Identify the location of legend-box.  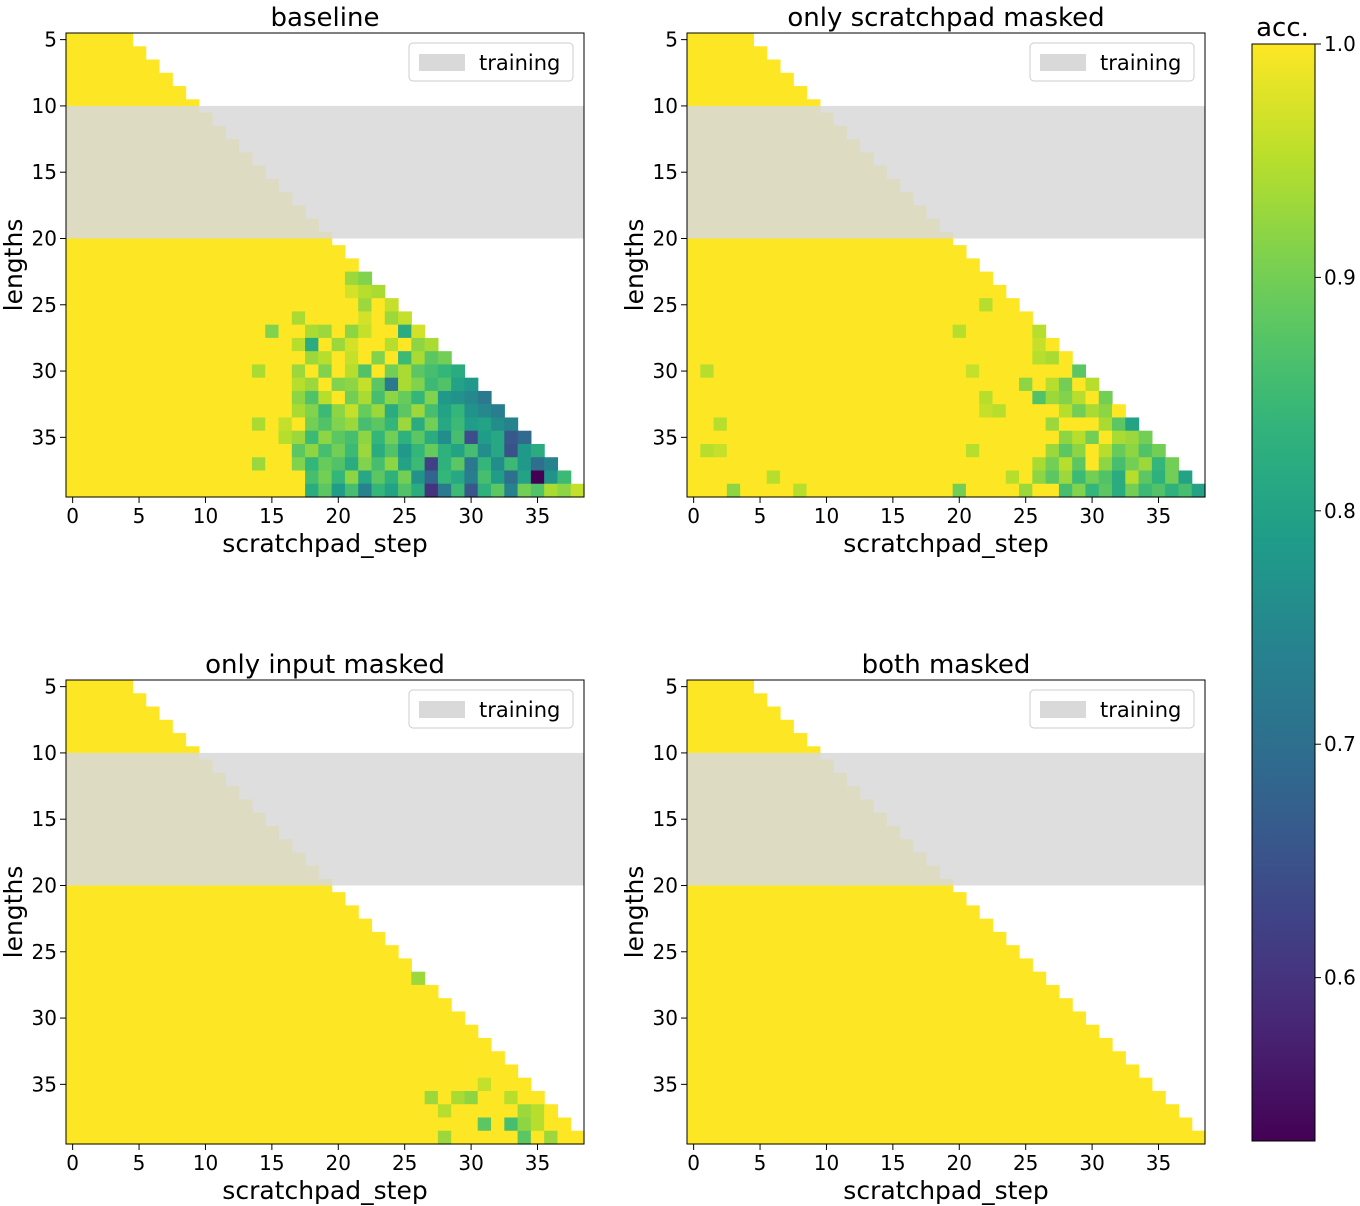
(1112, 709).